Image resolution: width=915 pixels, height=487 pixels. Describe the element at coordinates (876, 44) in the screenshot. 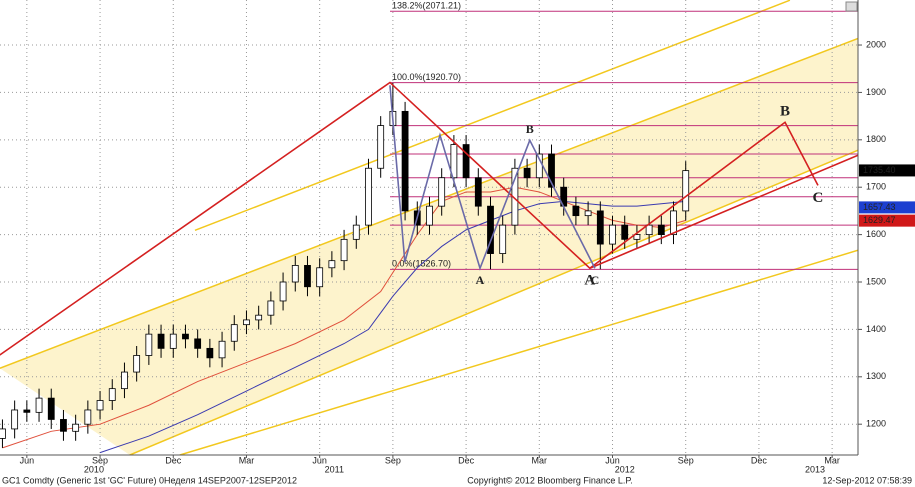

I see `y-tick-label: 2000` at that location.